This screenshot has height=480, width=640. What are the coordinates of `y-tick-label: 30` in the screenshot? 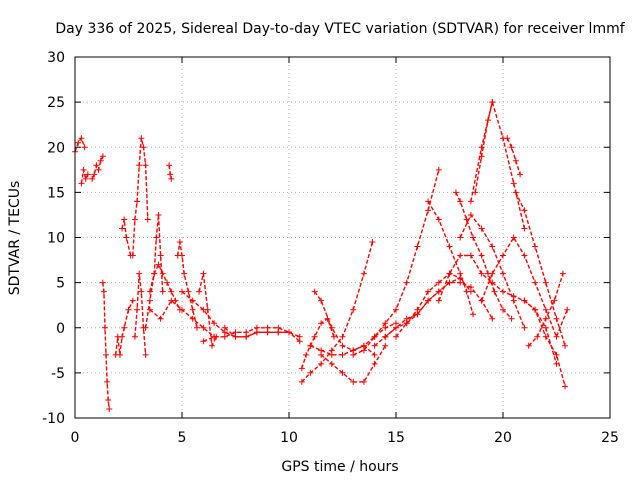 It's located at (56, 58).